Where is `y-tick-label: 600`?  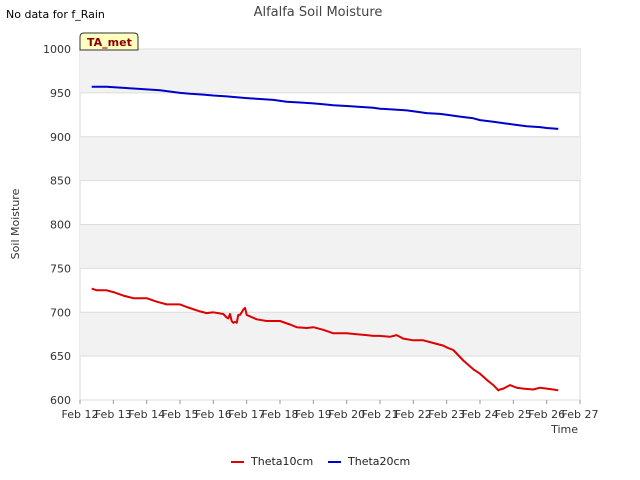
y-tick-label: 600 is located at coordinates (60, 400).